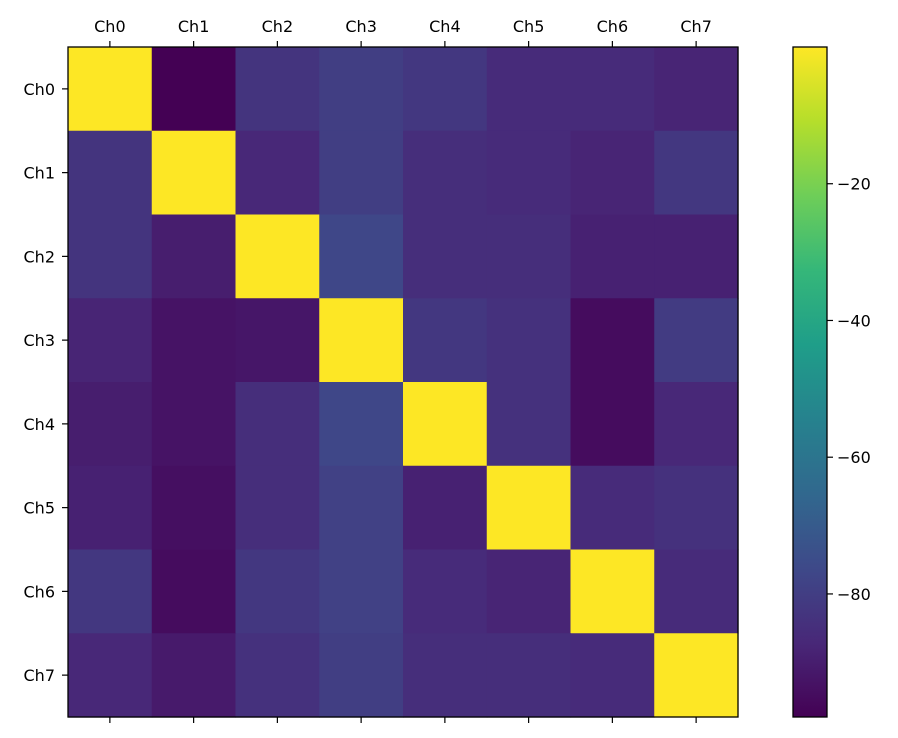 This screenshot has height=738, width=898. Describe the element at coordinates (696, 26) in the screenshot. I see `x-tick-label: Ch7` at that location.